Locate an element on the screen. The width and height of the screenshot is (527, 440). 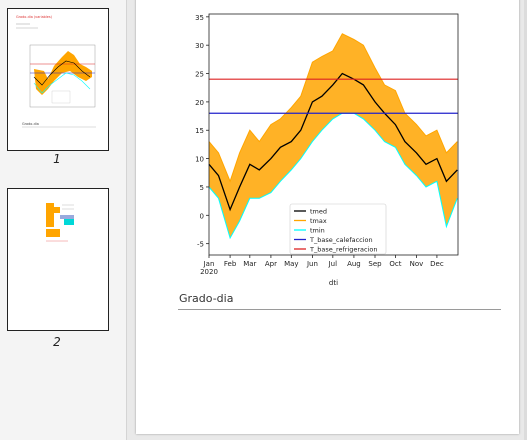
y-tick-label: 30 is located at coordinates (199, 46).